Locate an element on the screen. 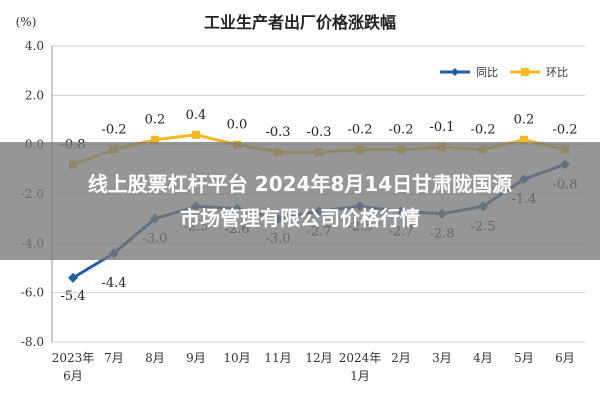  x-tick-label: 2月 is located at coordinates (401, 358).